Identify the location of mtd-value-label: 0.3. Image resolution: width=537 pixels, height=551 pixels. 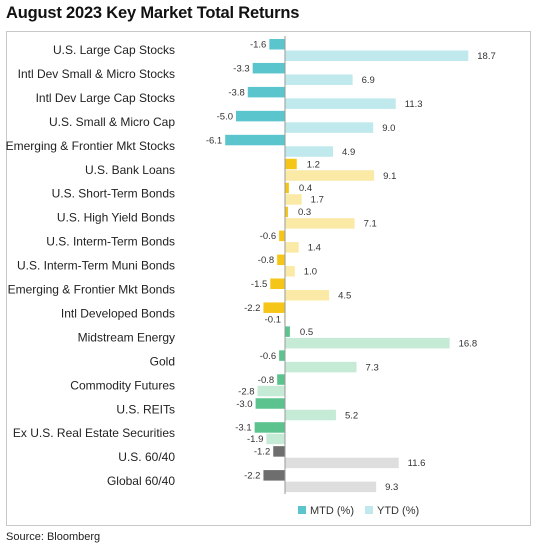
(304, 212).